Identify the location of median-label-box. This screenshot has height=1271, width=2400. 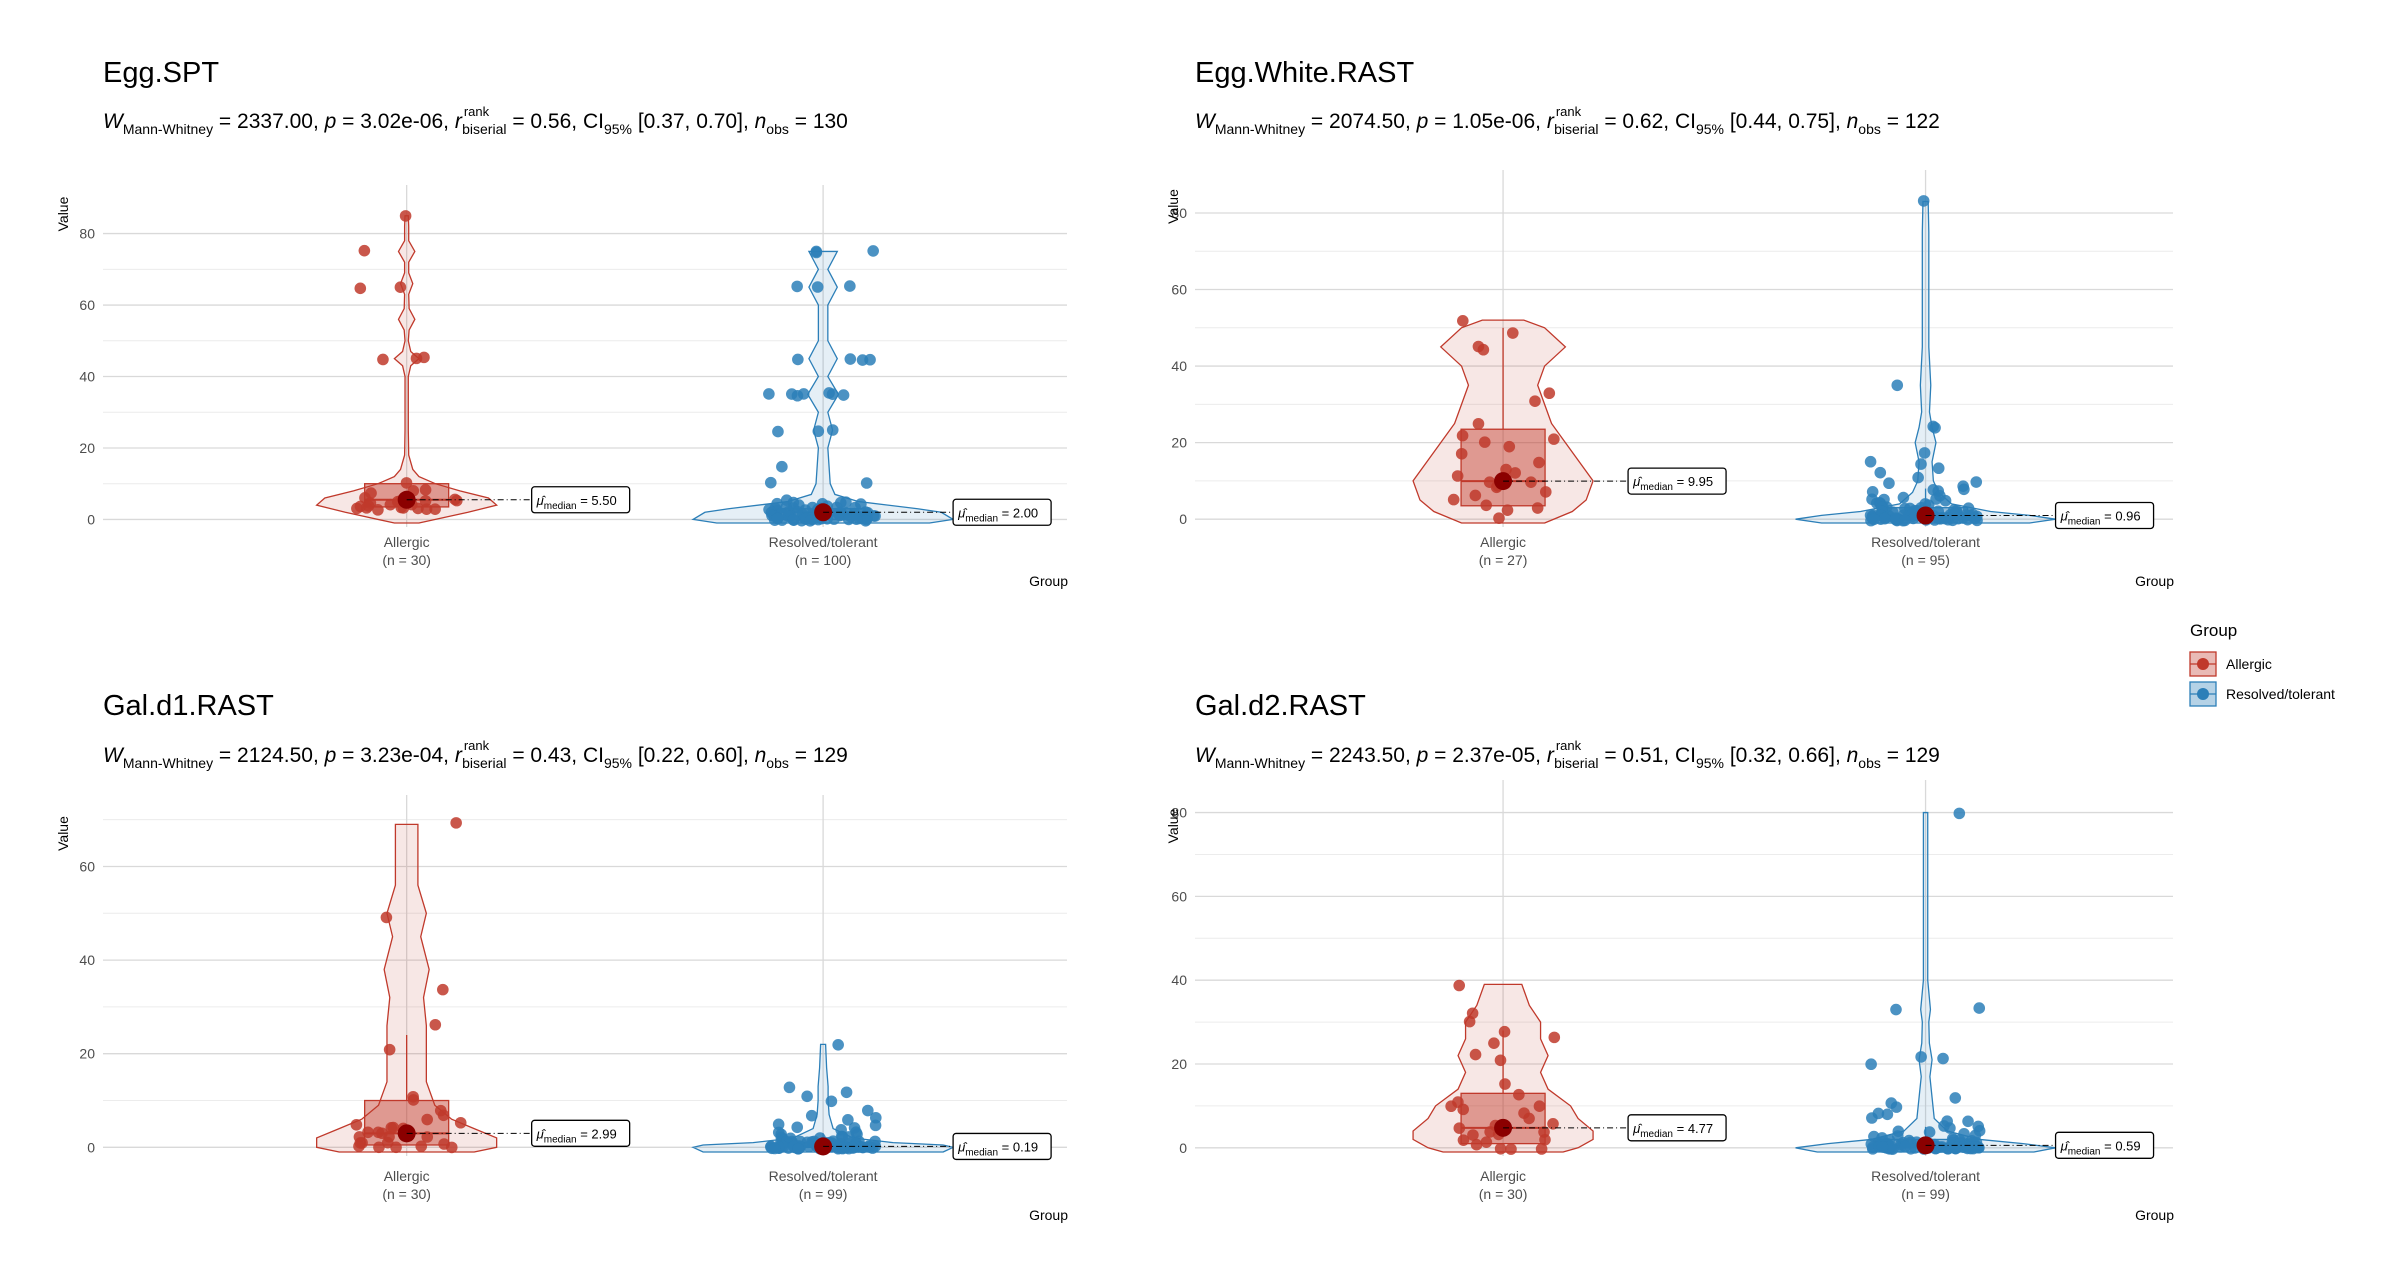
(581, 500).